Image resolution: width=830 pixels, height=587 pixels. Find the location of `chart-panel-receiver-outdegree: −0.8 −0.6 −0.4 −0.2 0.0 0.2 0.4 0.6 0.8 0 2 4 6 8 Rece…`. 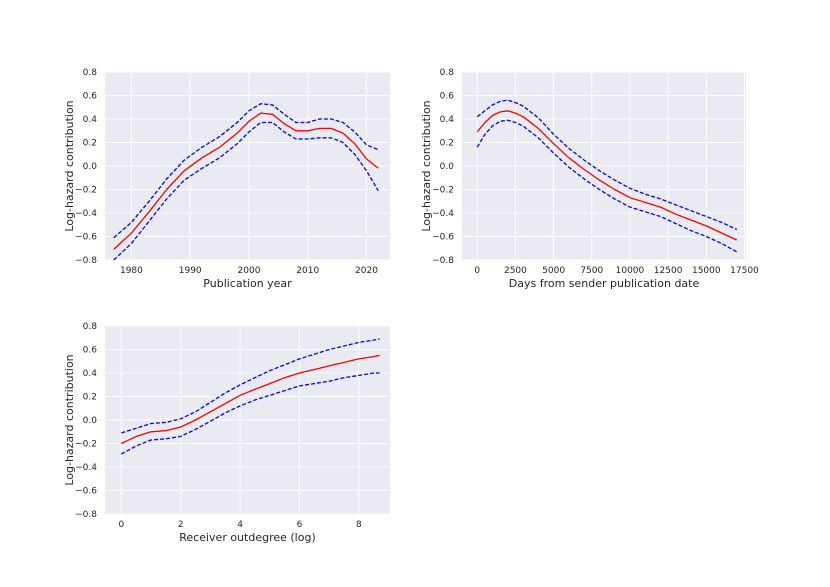

chart-panel-receiver-outdegree: −0.8 −0.6 −0.4 −0.2 0.0 0.2 0.4 0.6 0.8 0 2 4 6 8 Rece… is located at coordinates (226, 433).